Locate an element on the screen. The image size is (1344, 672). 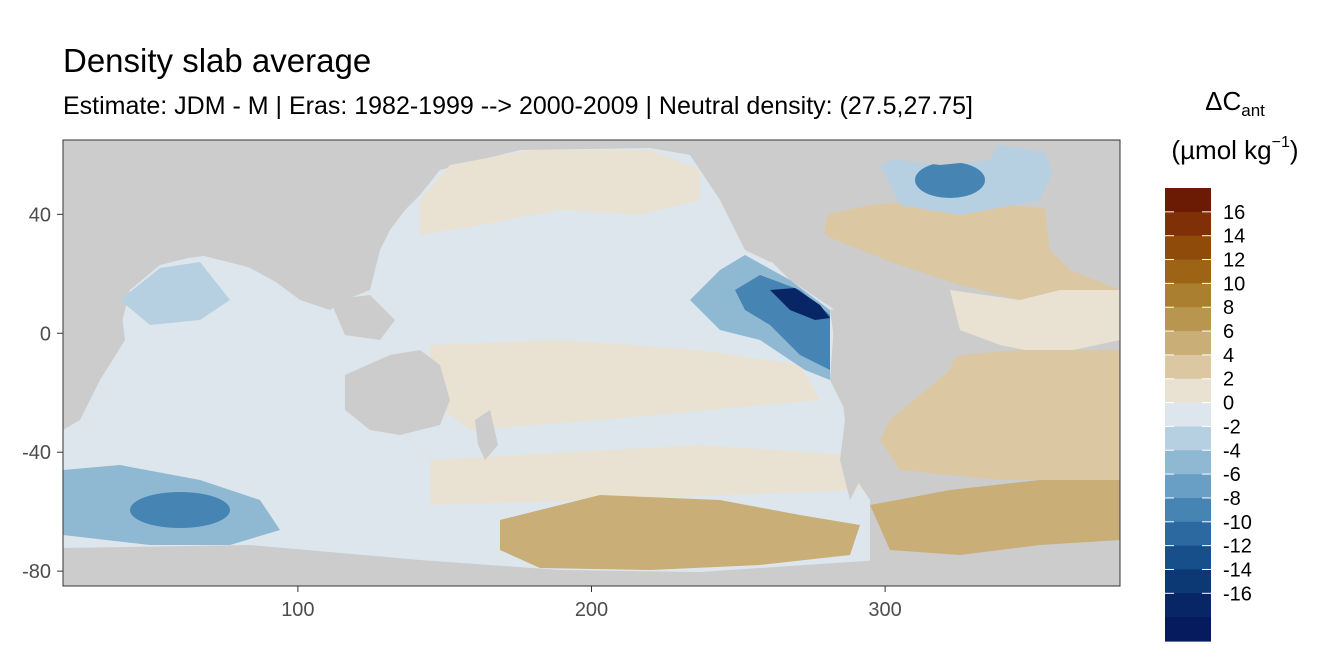
y-tick-label: 40 is located at coordinates (40, 215).